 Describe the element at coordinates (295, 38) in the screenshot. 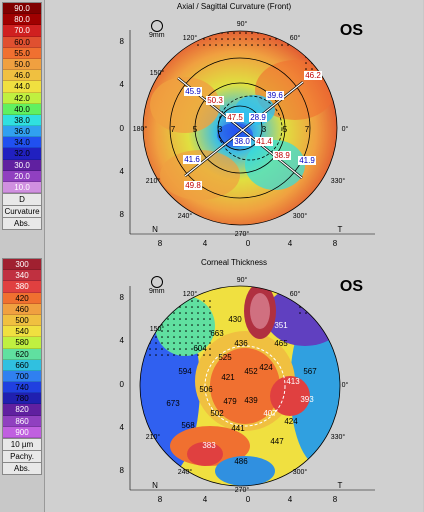

I see `angle-label: 60°` at that location.